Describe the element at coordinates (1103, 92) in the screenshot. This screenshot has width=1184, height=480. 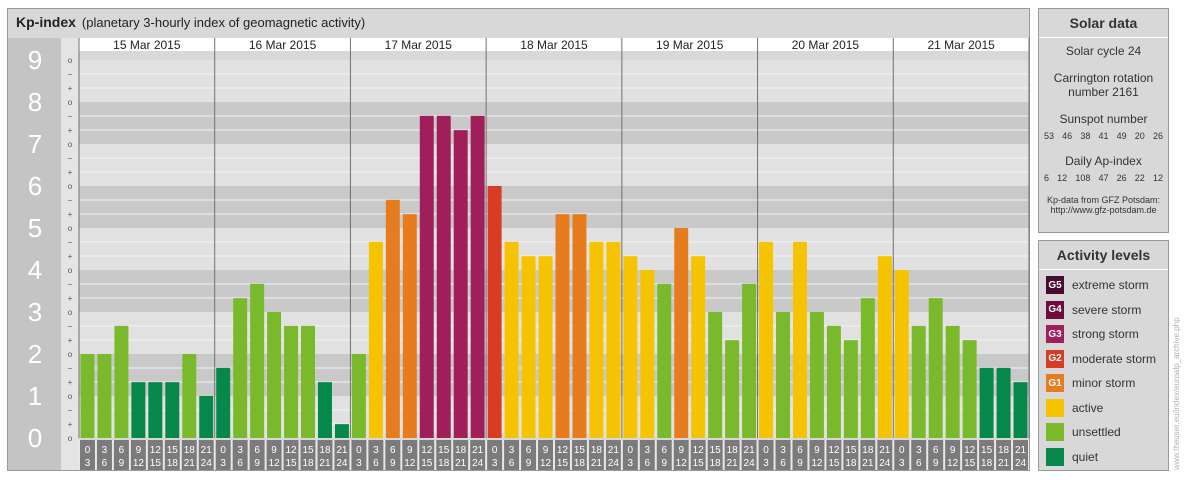
I see `carrington-line2: number 2161` at that location.